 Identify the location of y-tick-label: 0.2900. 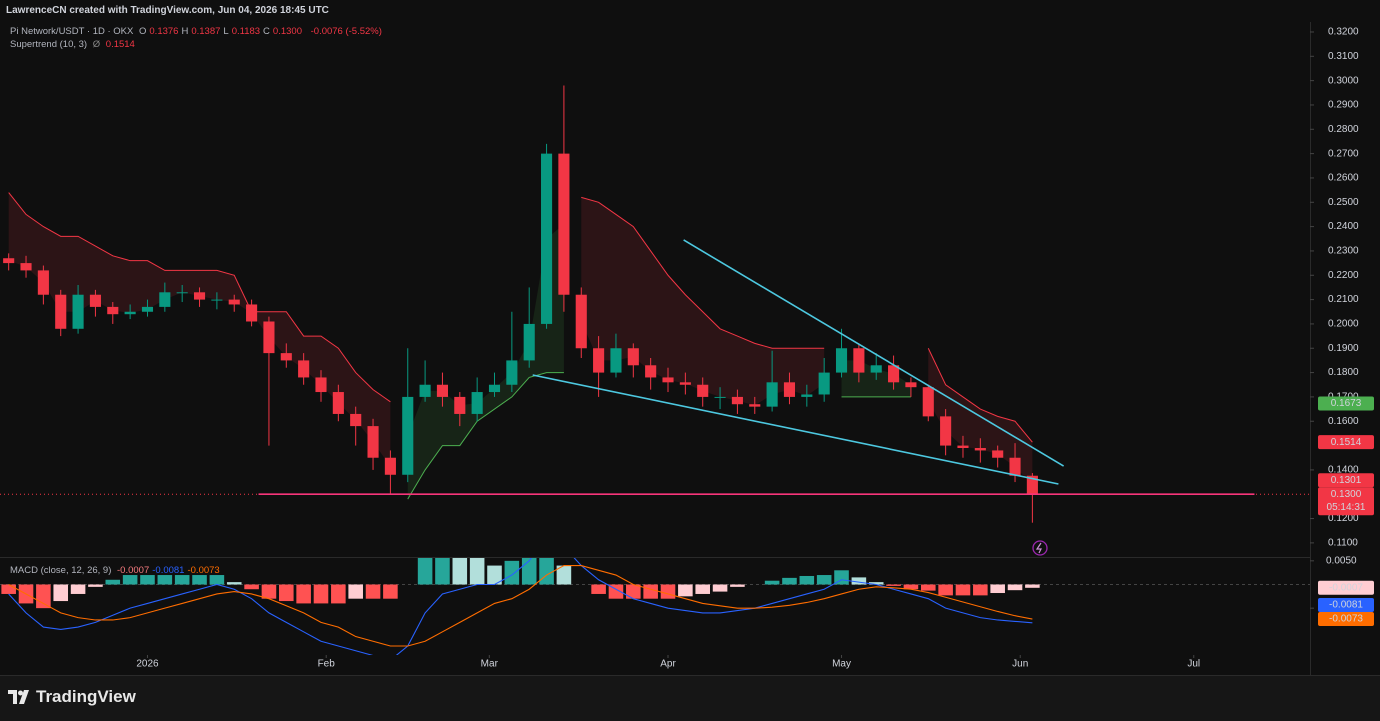
(1343, 105).